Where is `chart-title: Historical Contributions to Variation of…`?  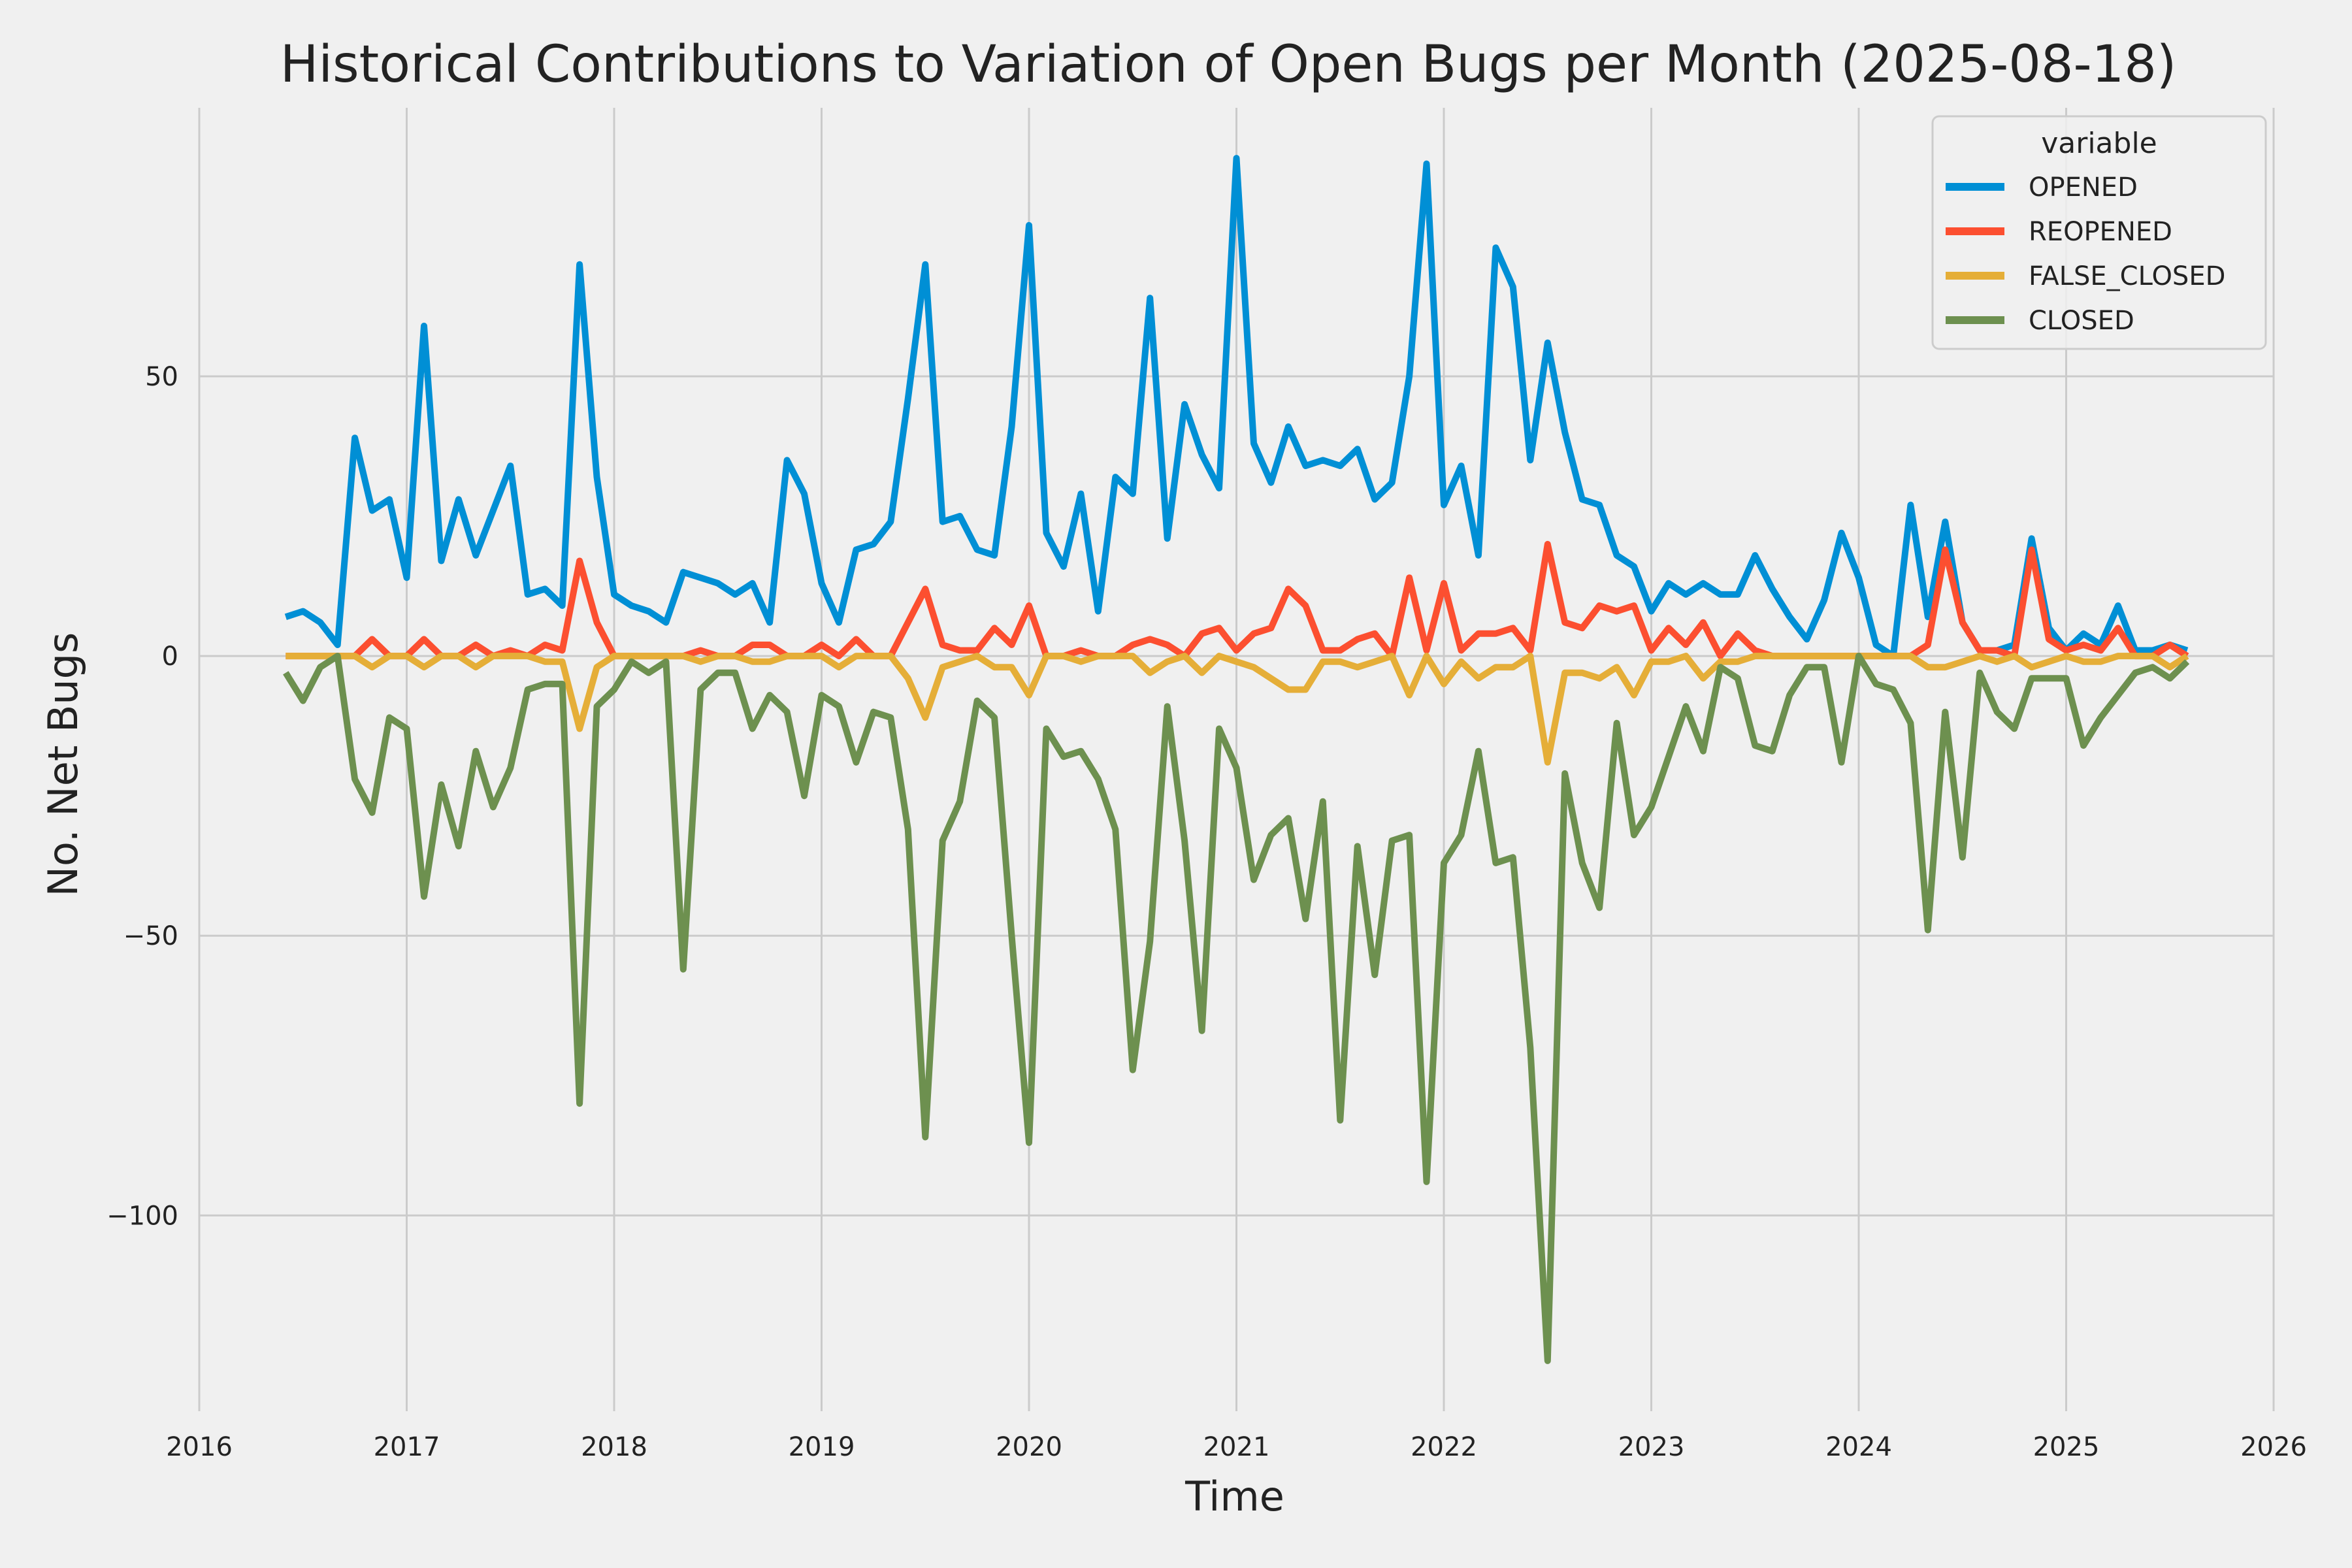
chart-title: Historical Contributions to Variation of… is located at coordinates (1228, 64).